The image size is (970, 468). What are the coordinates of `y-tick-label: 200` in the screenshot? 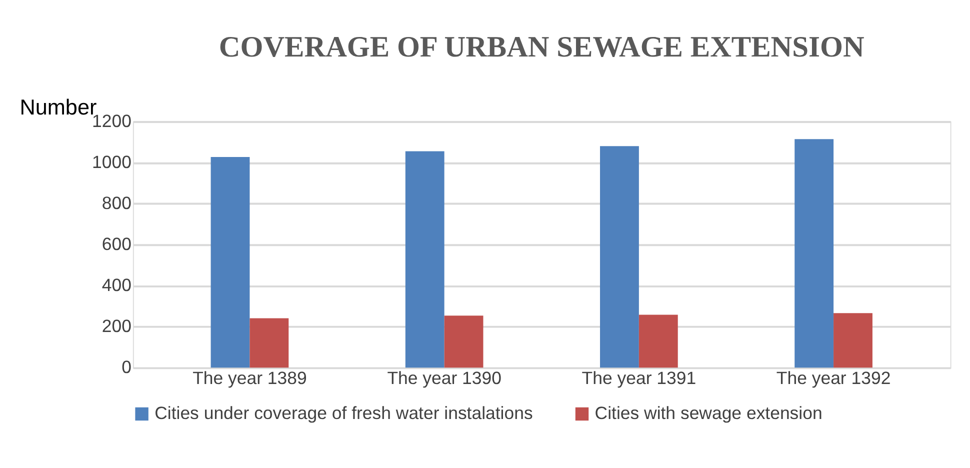 It's located at (117, 326).